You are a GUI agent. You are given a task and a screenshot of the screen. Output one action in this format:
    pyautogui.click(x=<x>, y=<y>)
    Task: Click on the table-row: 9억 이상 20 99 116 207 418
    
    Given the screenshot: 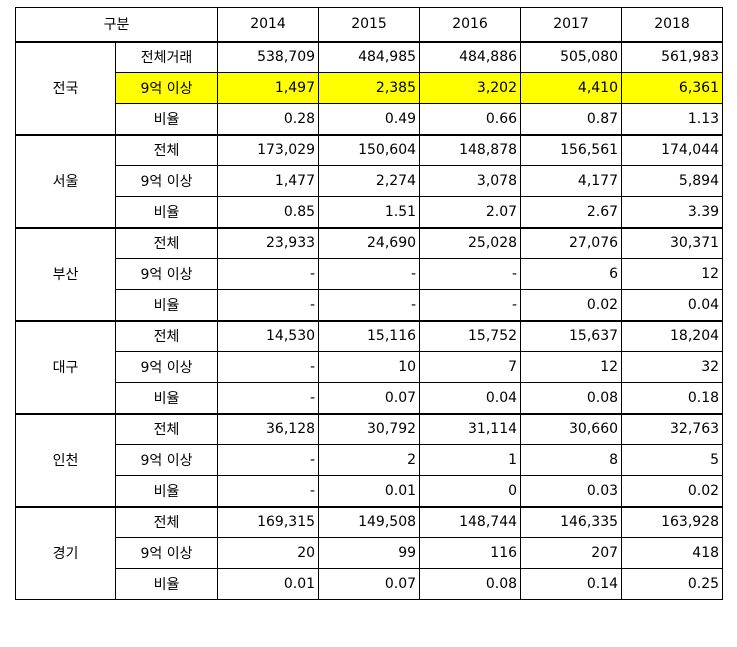 What is the action you would take?
    pyautogui.click(x=370, y=553)
    